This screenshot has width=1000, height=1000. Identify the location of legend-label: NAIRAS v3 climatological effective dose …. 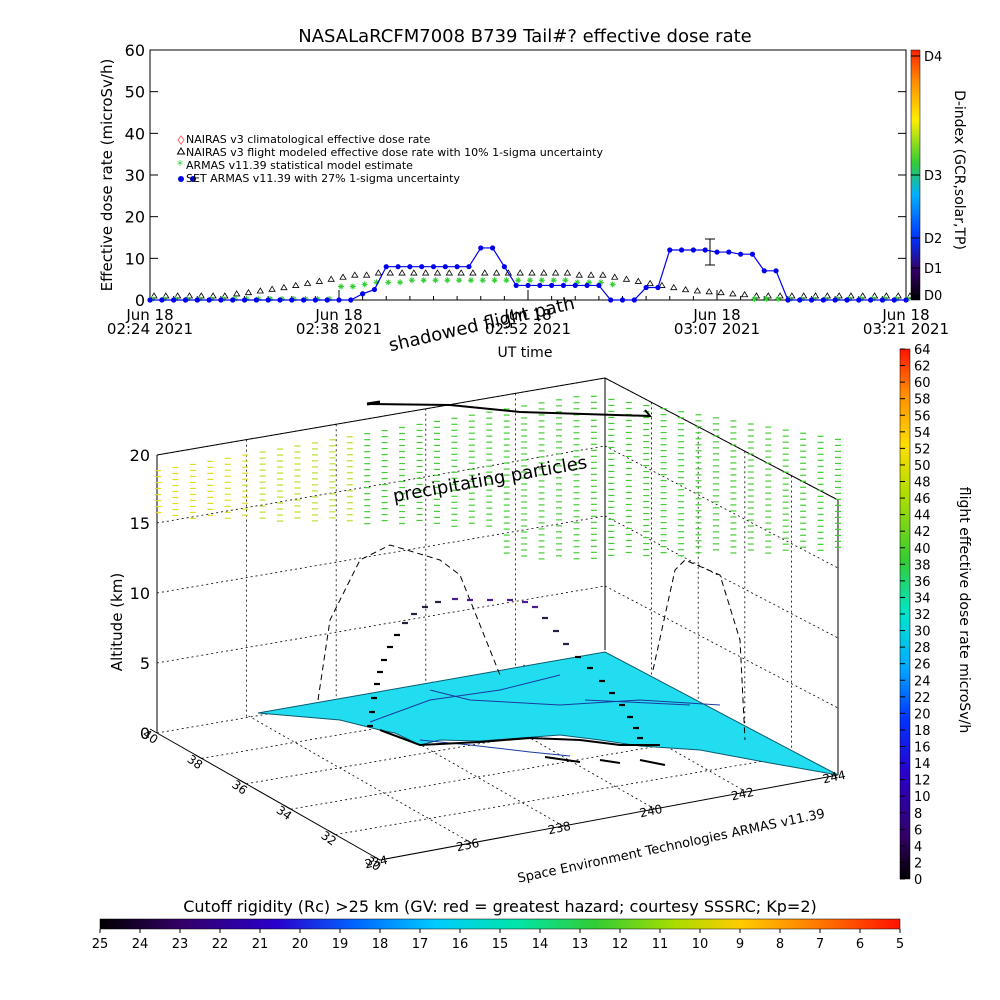
(308, 139).